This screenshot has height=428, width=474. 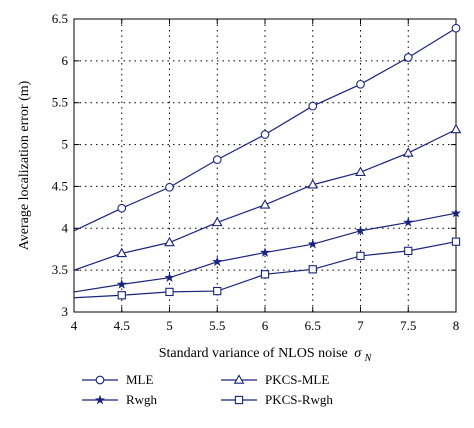 I want to click on legend-item: PKCS-Rwgh, so click(x=277, y=399).